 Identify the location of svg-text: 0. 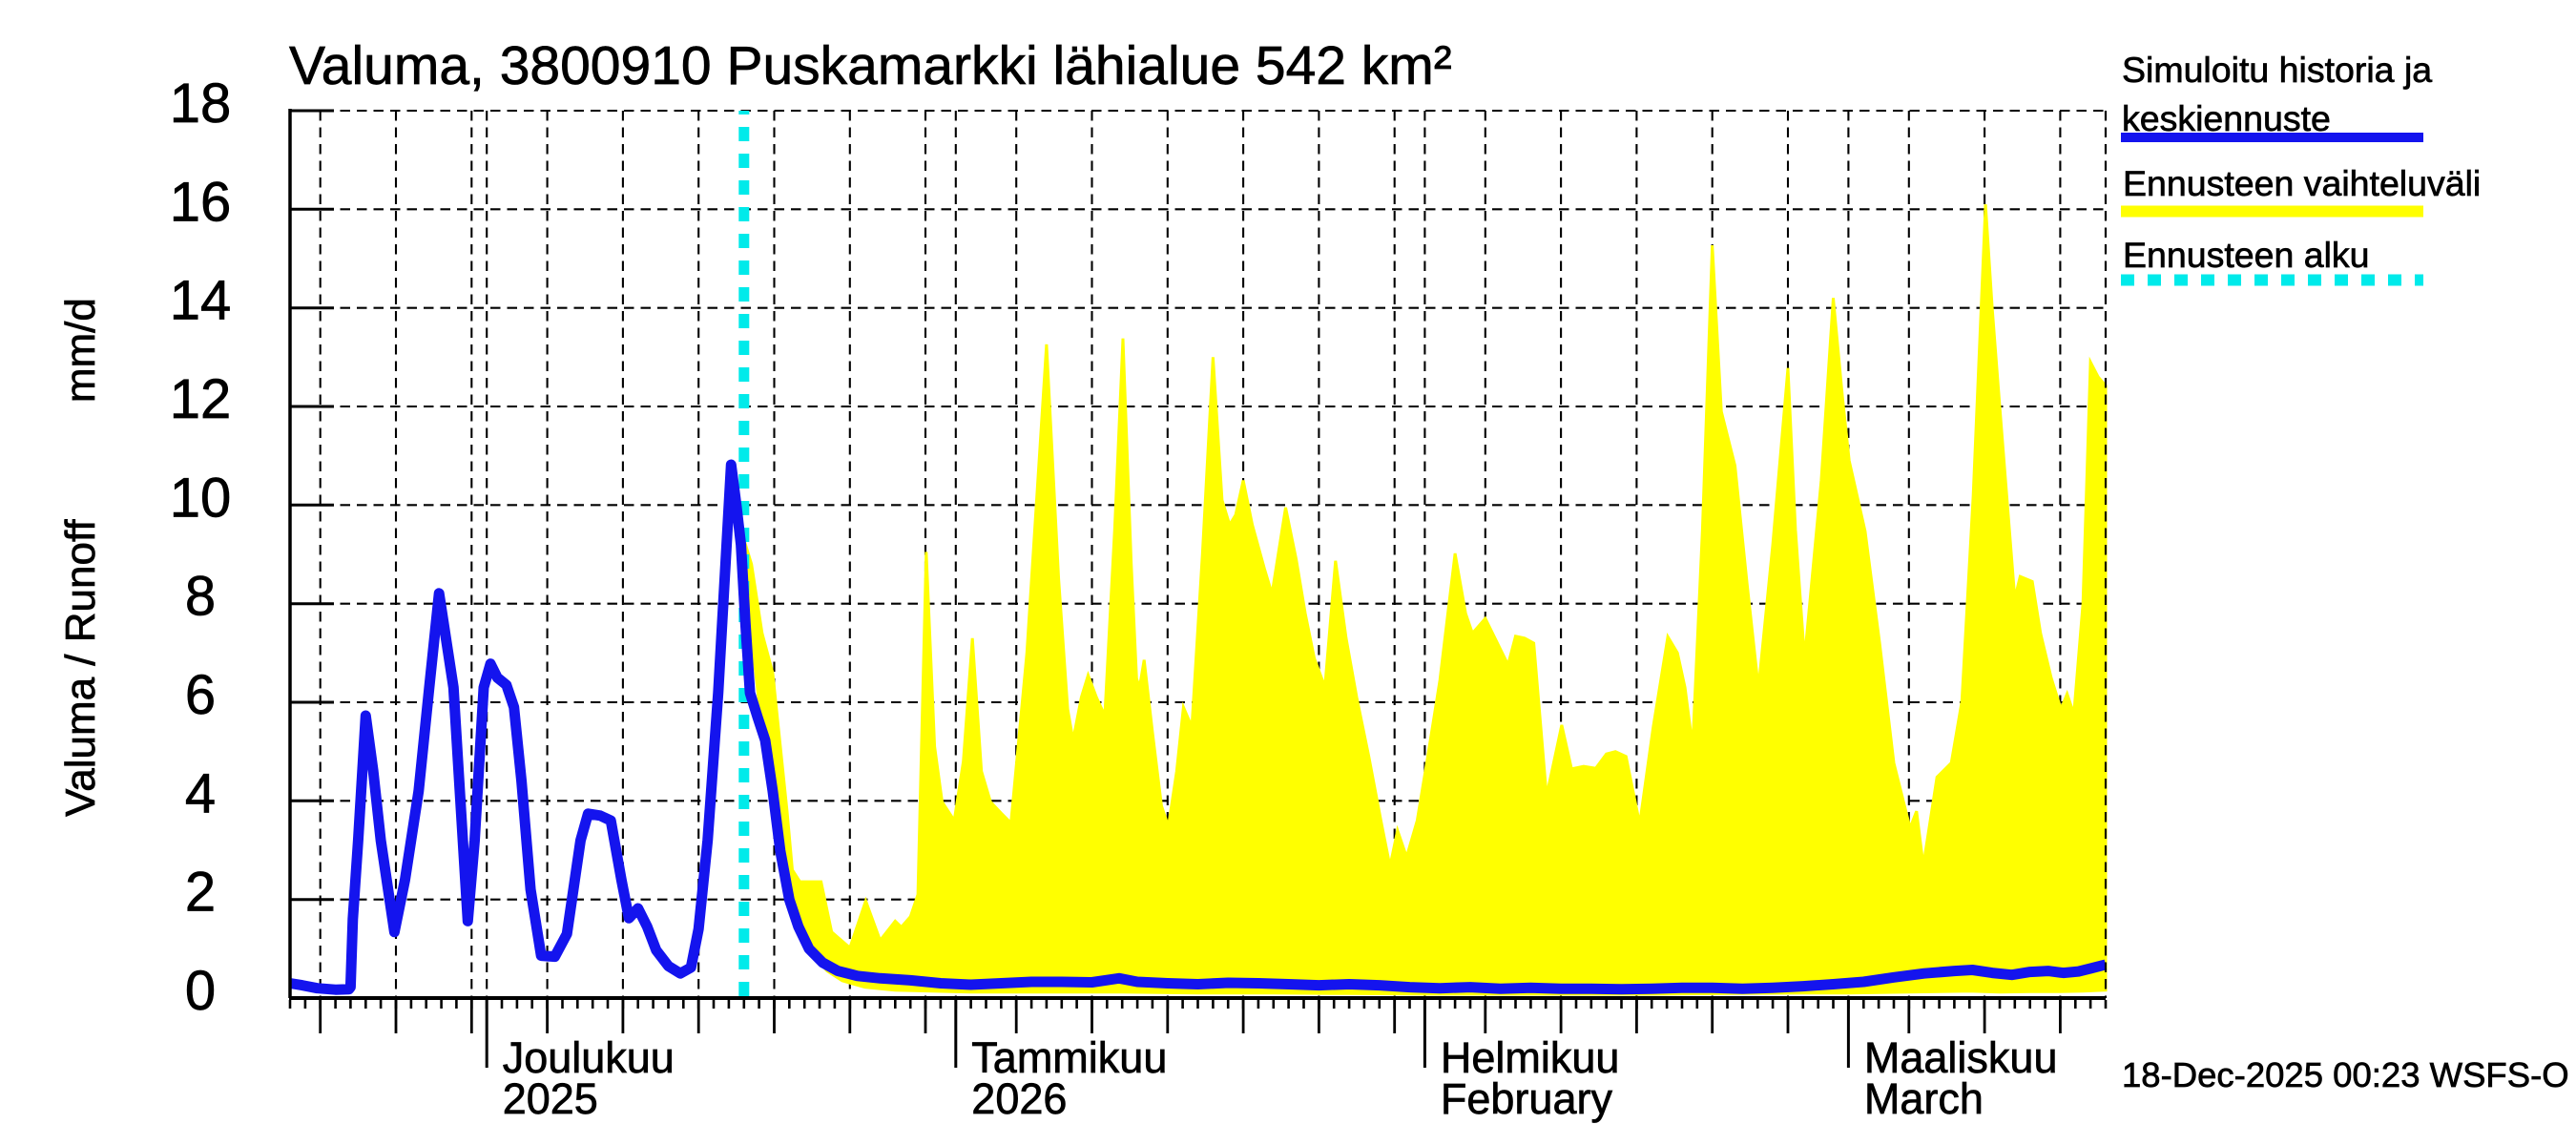
(200, 991).